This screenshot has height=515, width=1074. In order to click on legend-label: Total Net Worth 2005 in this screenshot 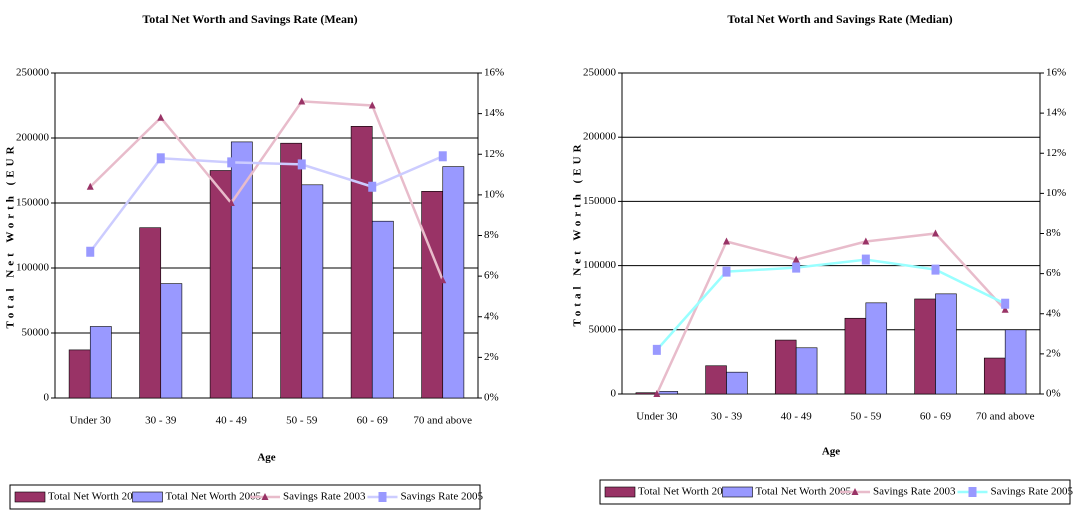, I will do `click(214, 497)`.